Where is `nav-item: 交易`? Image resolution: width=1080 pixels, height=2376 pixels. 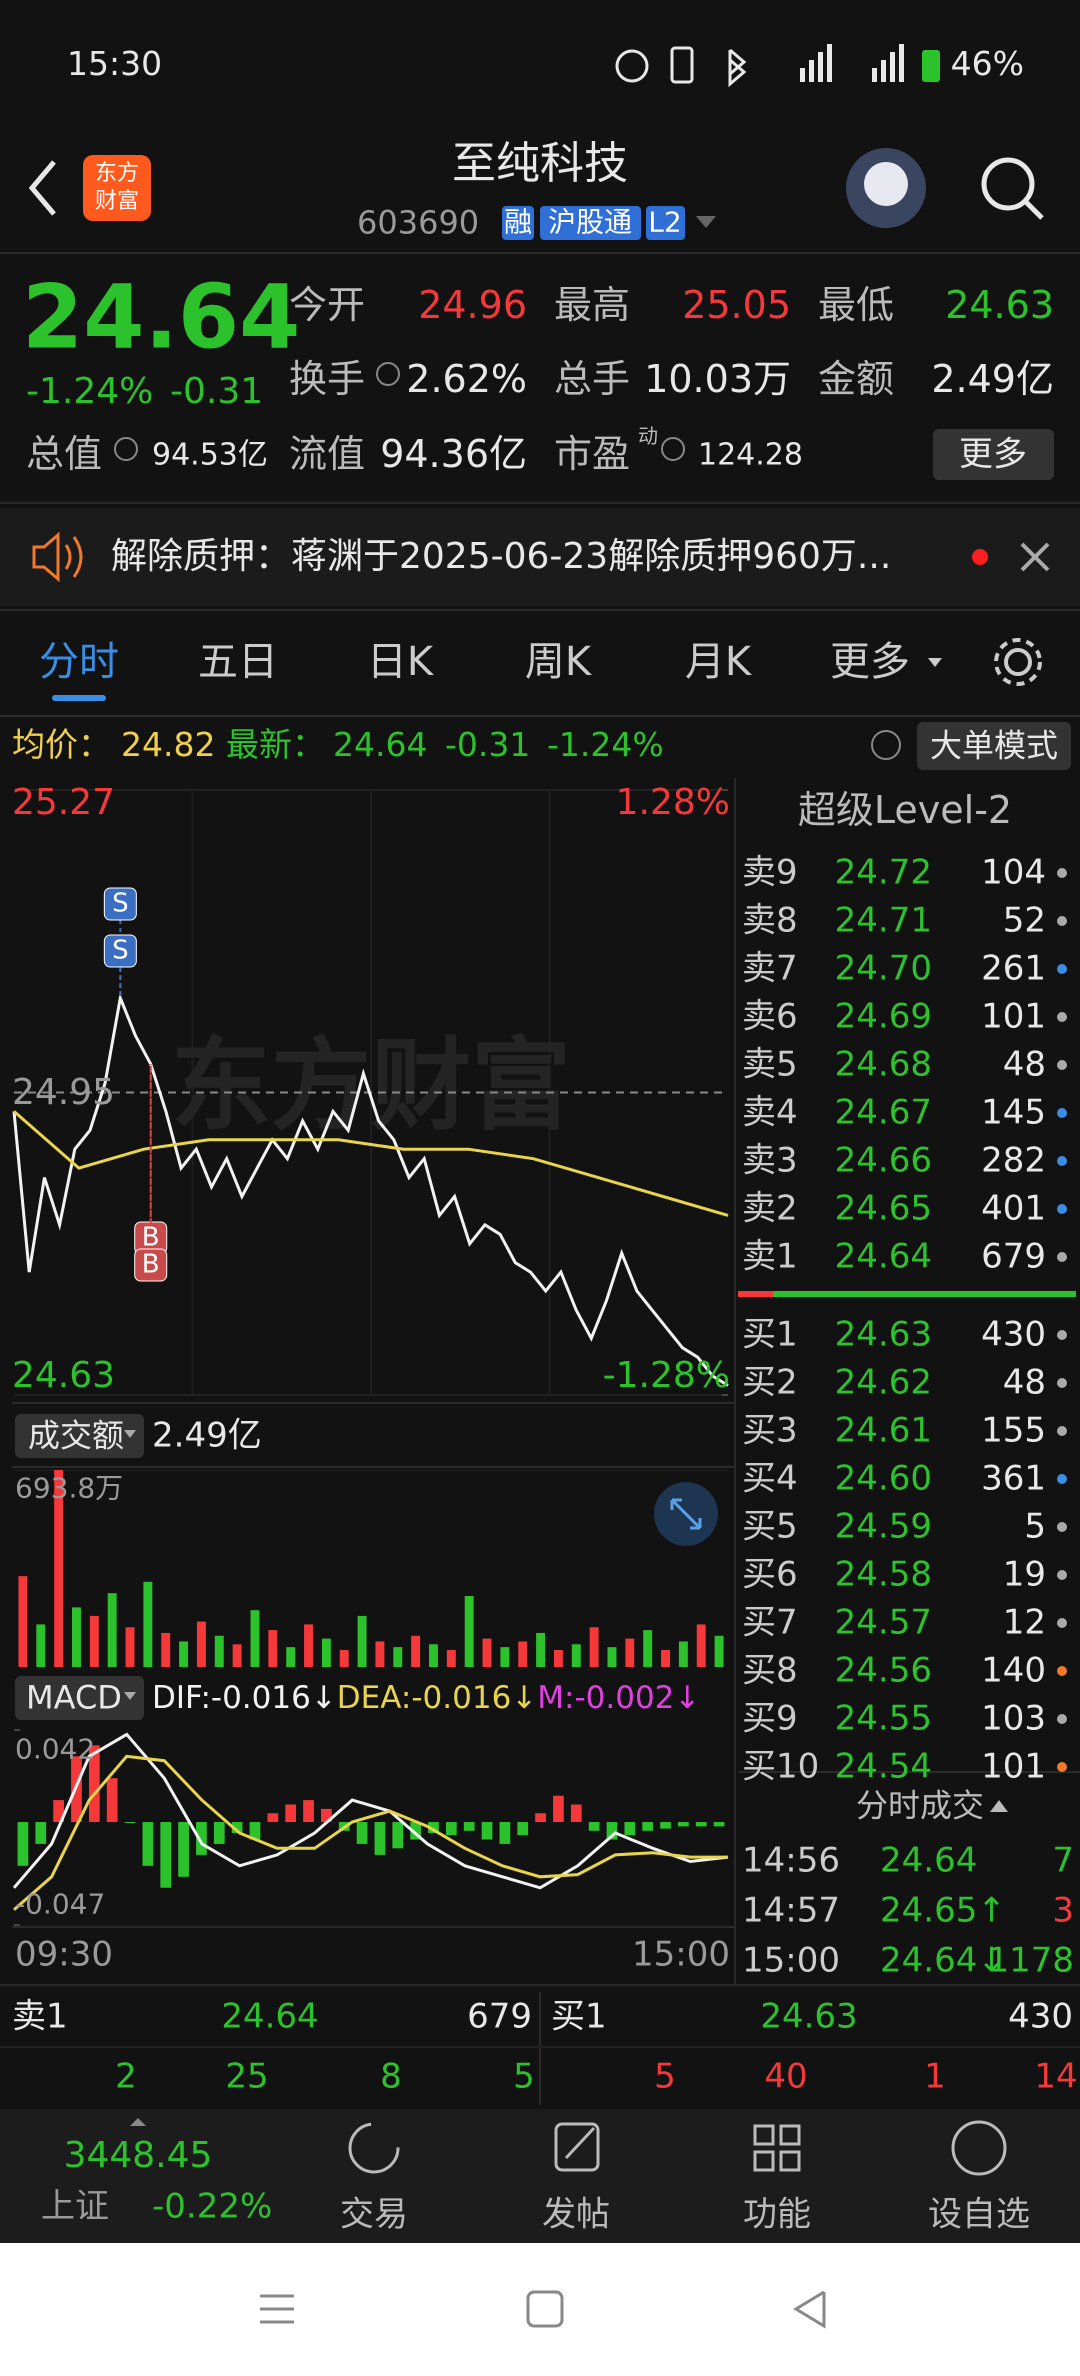
nav-item: 交易 is located at coordinates (374, 2214).